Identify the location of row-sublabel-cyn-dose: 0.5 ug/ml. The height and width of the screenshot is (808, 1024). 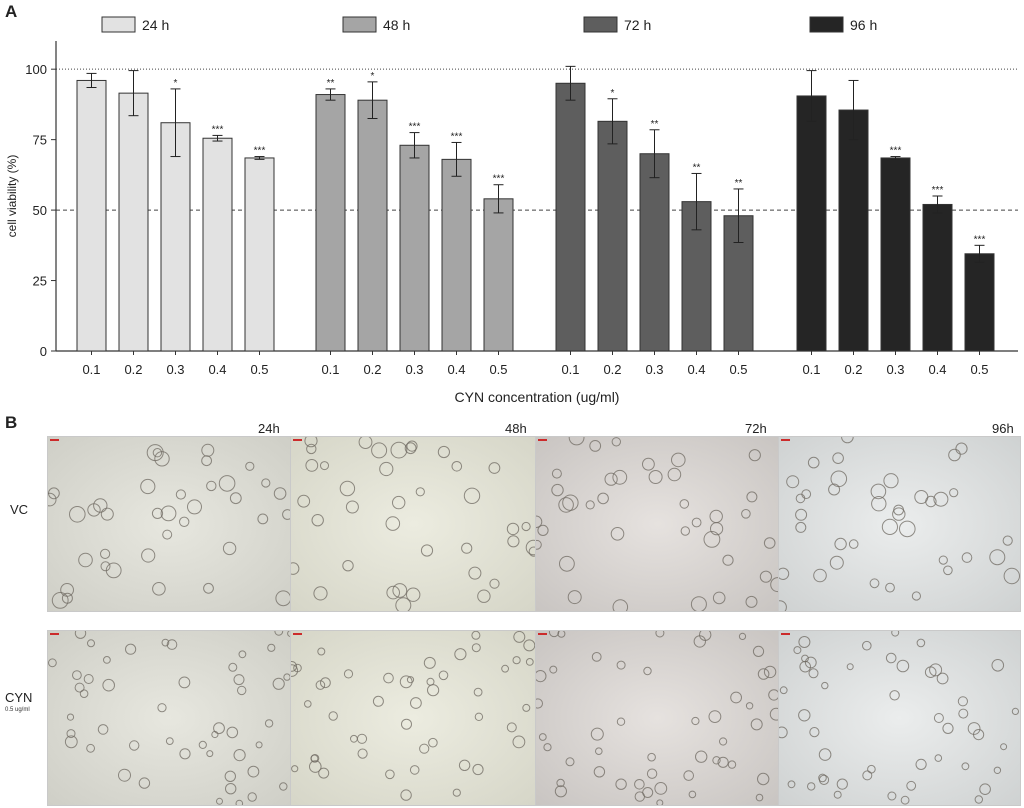
(17, 710).